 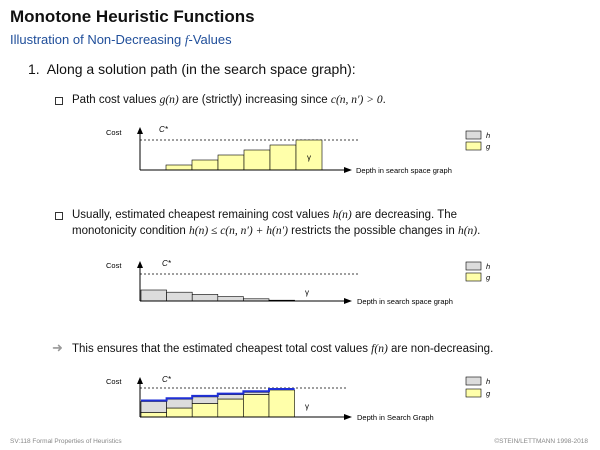 I want to click on diagram-f-values: Cost C* γ Depth in Search Graph h g, so click(x=298, y=398).